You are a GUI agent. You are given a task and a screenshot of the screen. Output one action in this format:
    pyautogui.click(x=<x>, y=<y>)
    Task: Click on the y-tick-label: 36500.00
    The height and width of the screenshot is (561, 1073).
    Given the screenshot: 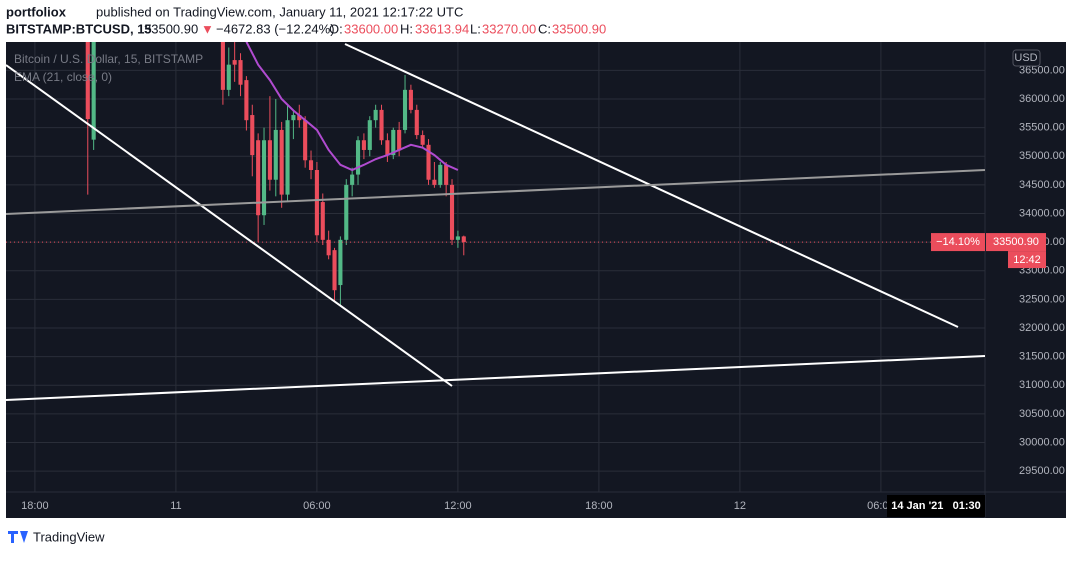 What is the action you would take?
    pyautogui.click(x=1042, y=70)
    